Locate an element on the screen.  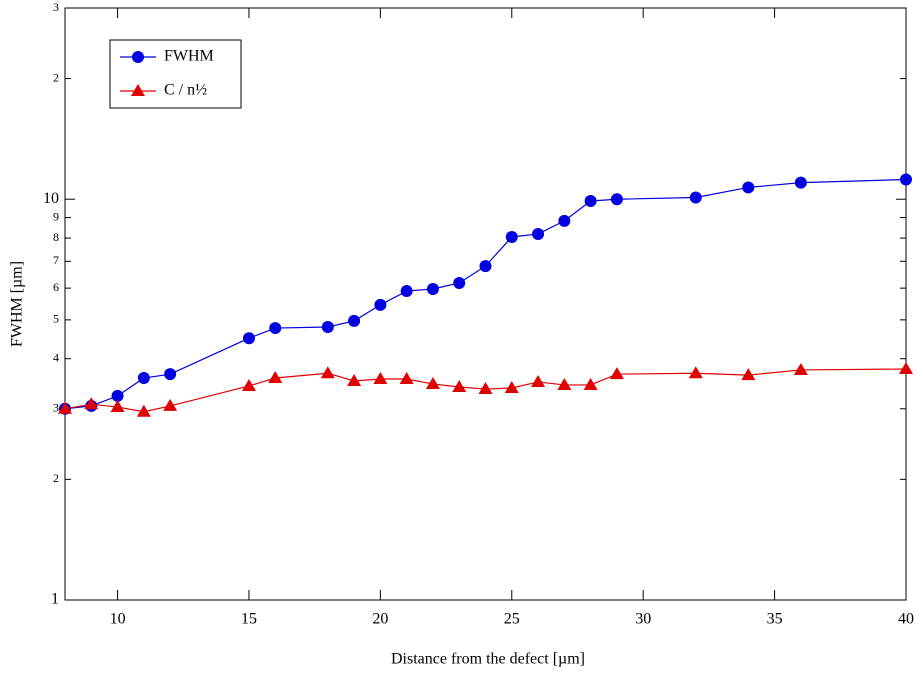
y-tick-label: 4 is located at coordinates (56, 357).